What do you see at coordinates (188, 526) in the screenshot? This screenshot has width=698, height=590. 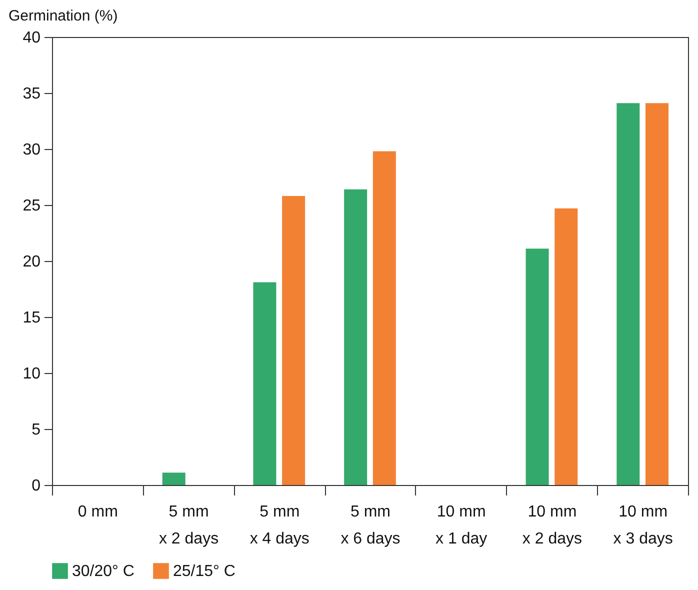 I see `x-tick-label: 5 mm x 2 days` at bounding box center [188, 526].